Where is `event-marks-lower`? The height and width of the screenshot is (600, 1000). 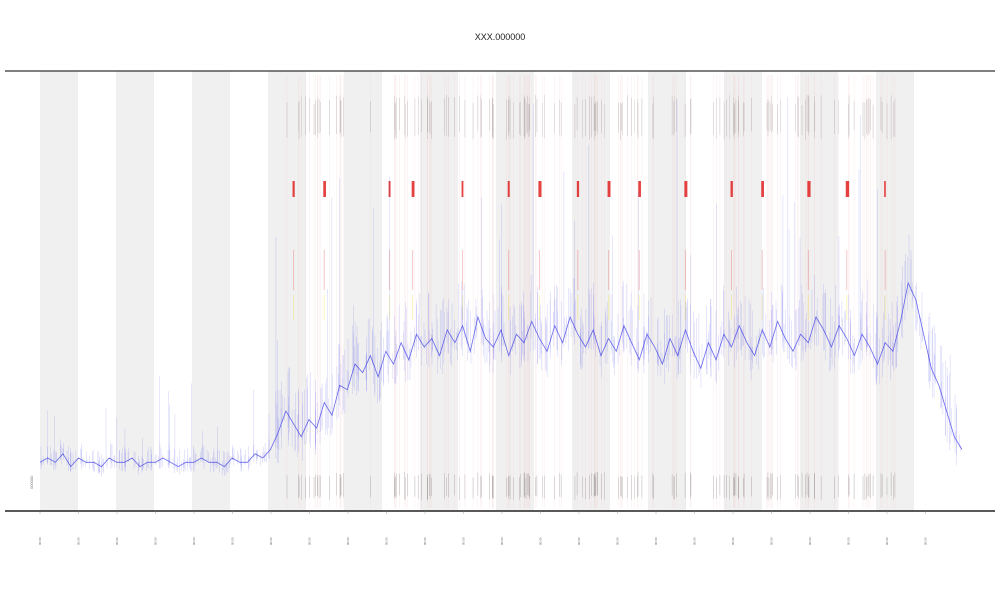
event-marks-lower is located at coordinates (591, 486).